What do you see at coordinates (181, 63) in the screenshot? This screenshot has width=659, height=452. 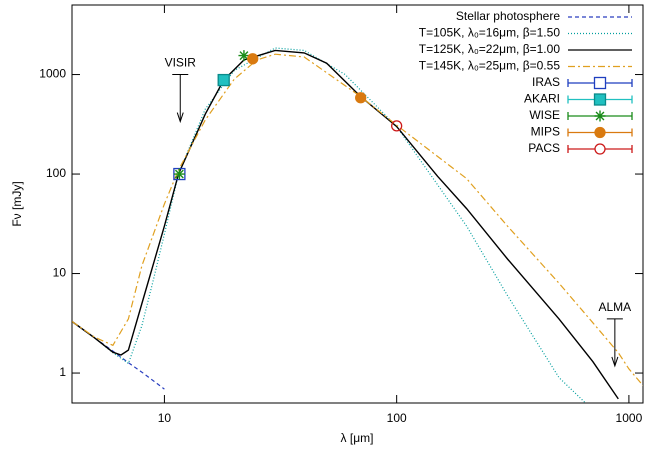 I see `upper-limit-label: VISIR` at bounding box center [181, 63].